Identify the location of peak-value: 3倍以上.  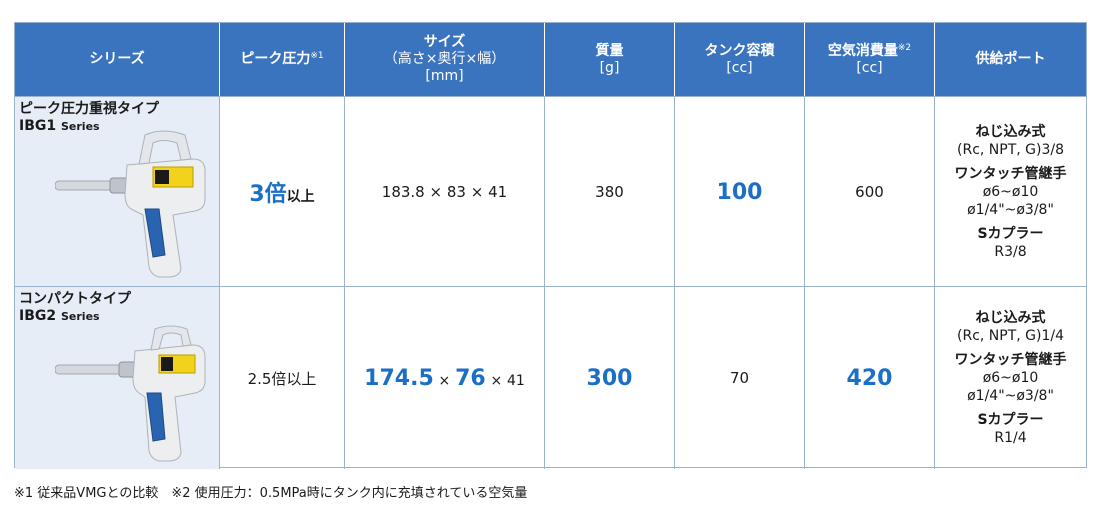
(281, 192).